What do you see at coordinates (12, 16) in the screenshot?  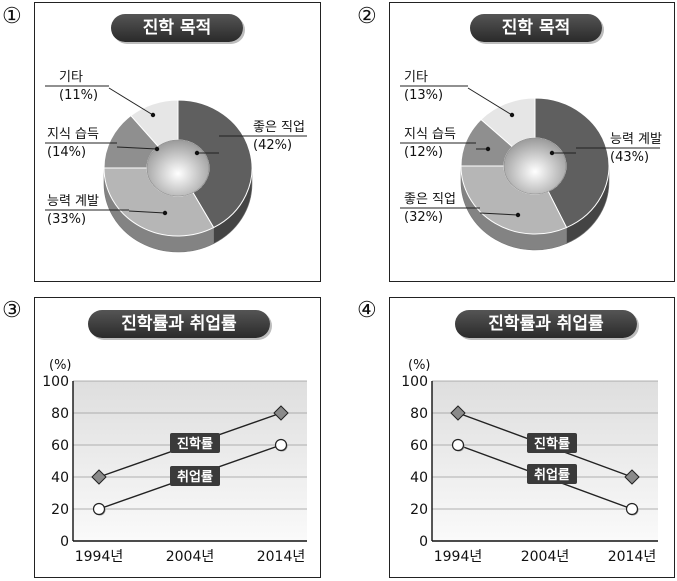 I see `option-marker-1: ①` at bounding box center [12, 16].